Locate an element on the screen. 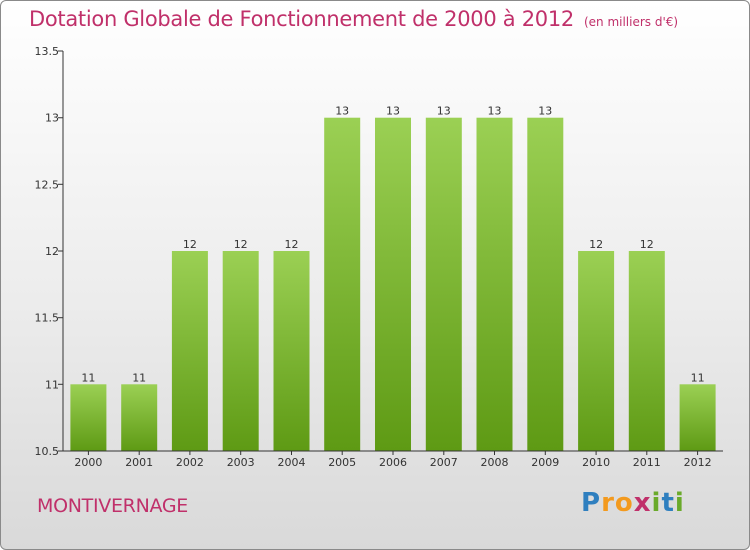  x-tick-label-2003: 2003 is located at coordinates (241, 462).